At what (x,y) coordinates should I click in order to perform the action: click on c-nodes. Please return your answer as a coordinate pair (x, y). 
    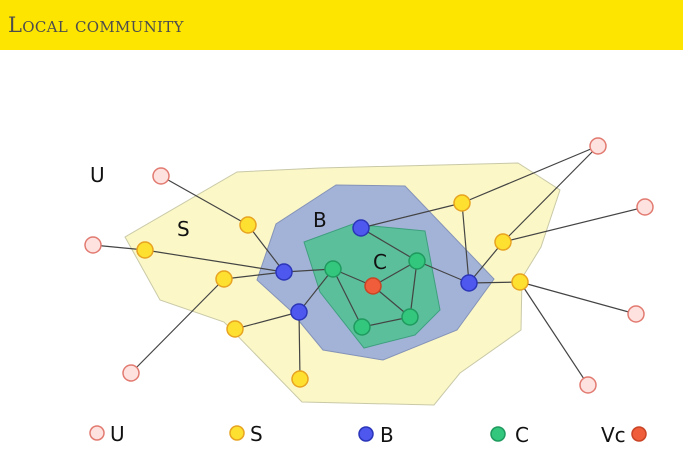
    Looking at the image, I should click on (375, 294).